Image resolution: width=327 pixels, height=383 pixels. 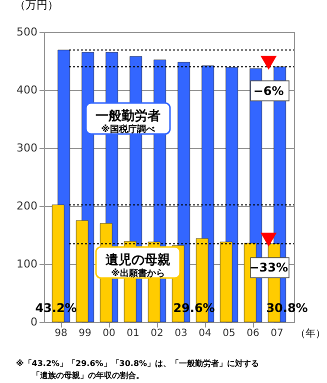 What do you see at coordinates (61, 333) in the screenshot?
I see `x-tick-label: 98` at bounding box center [61, 333].